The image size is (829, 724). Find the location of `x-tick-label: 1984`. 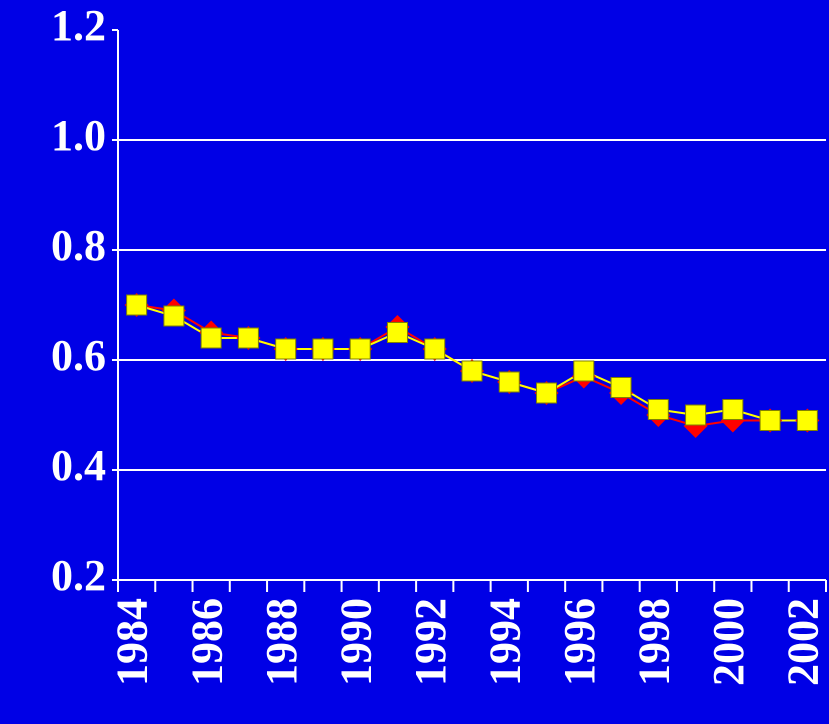

x-tick-label: 1984 is located at coordinates (132, 642).